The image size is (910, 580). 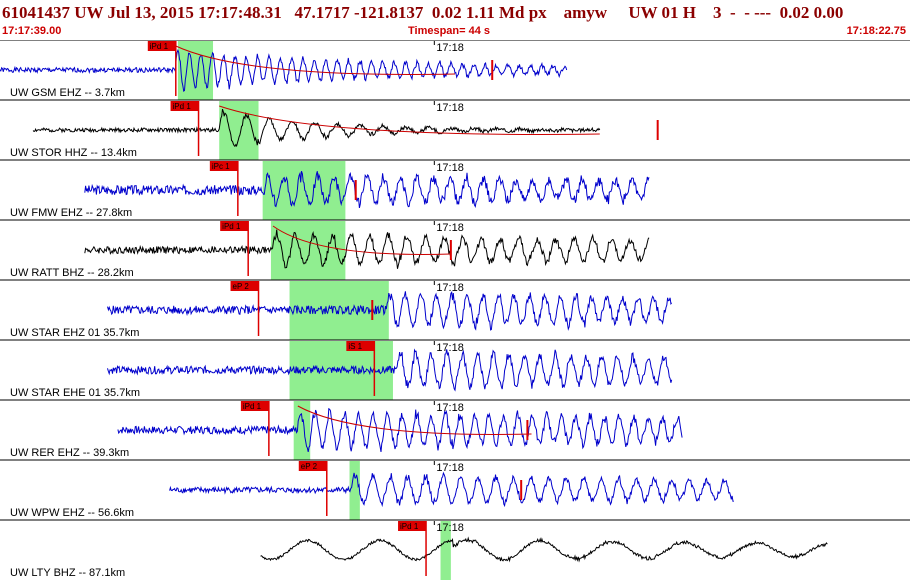 What do you see at coordinates (876, 31) in the screenshot?
I see `end-time-label: 17:18:22.75` at bounding box center [876, 31].